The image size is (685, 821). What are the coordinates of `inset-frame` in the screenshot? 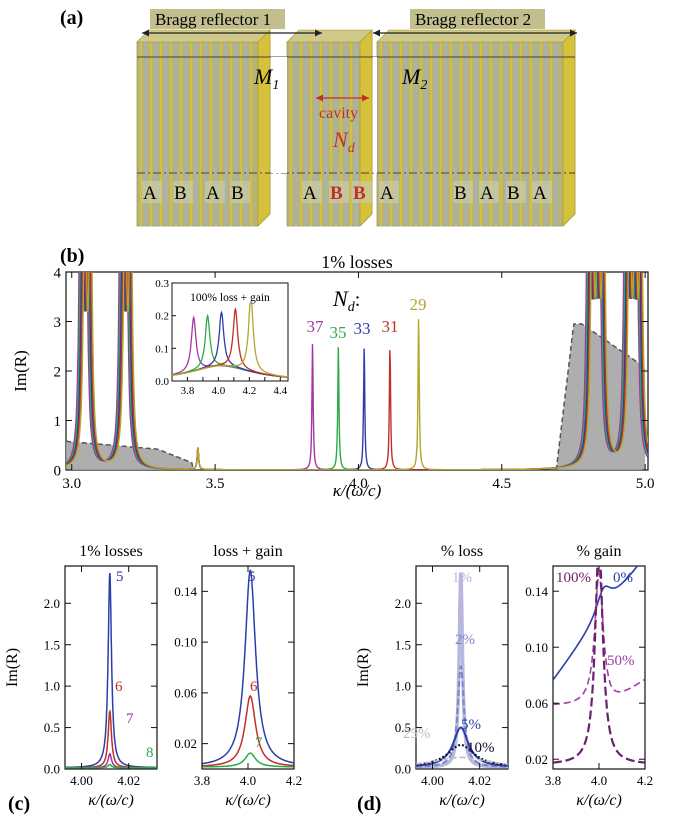 It's located at (230, 332).